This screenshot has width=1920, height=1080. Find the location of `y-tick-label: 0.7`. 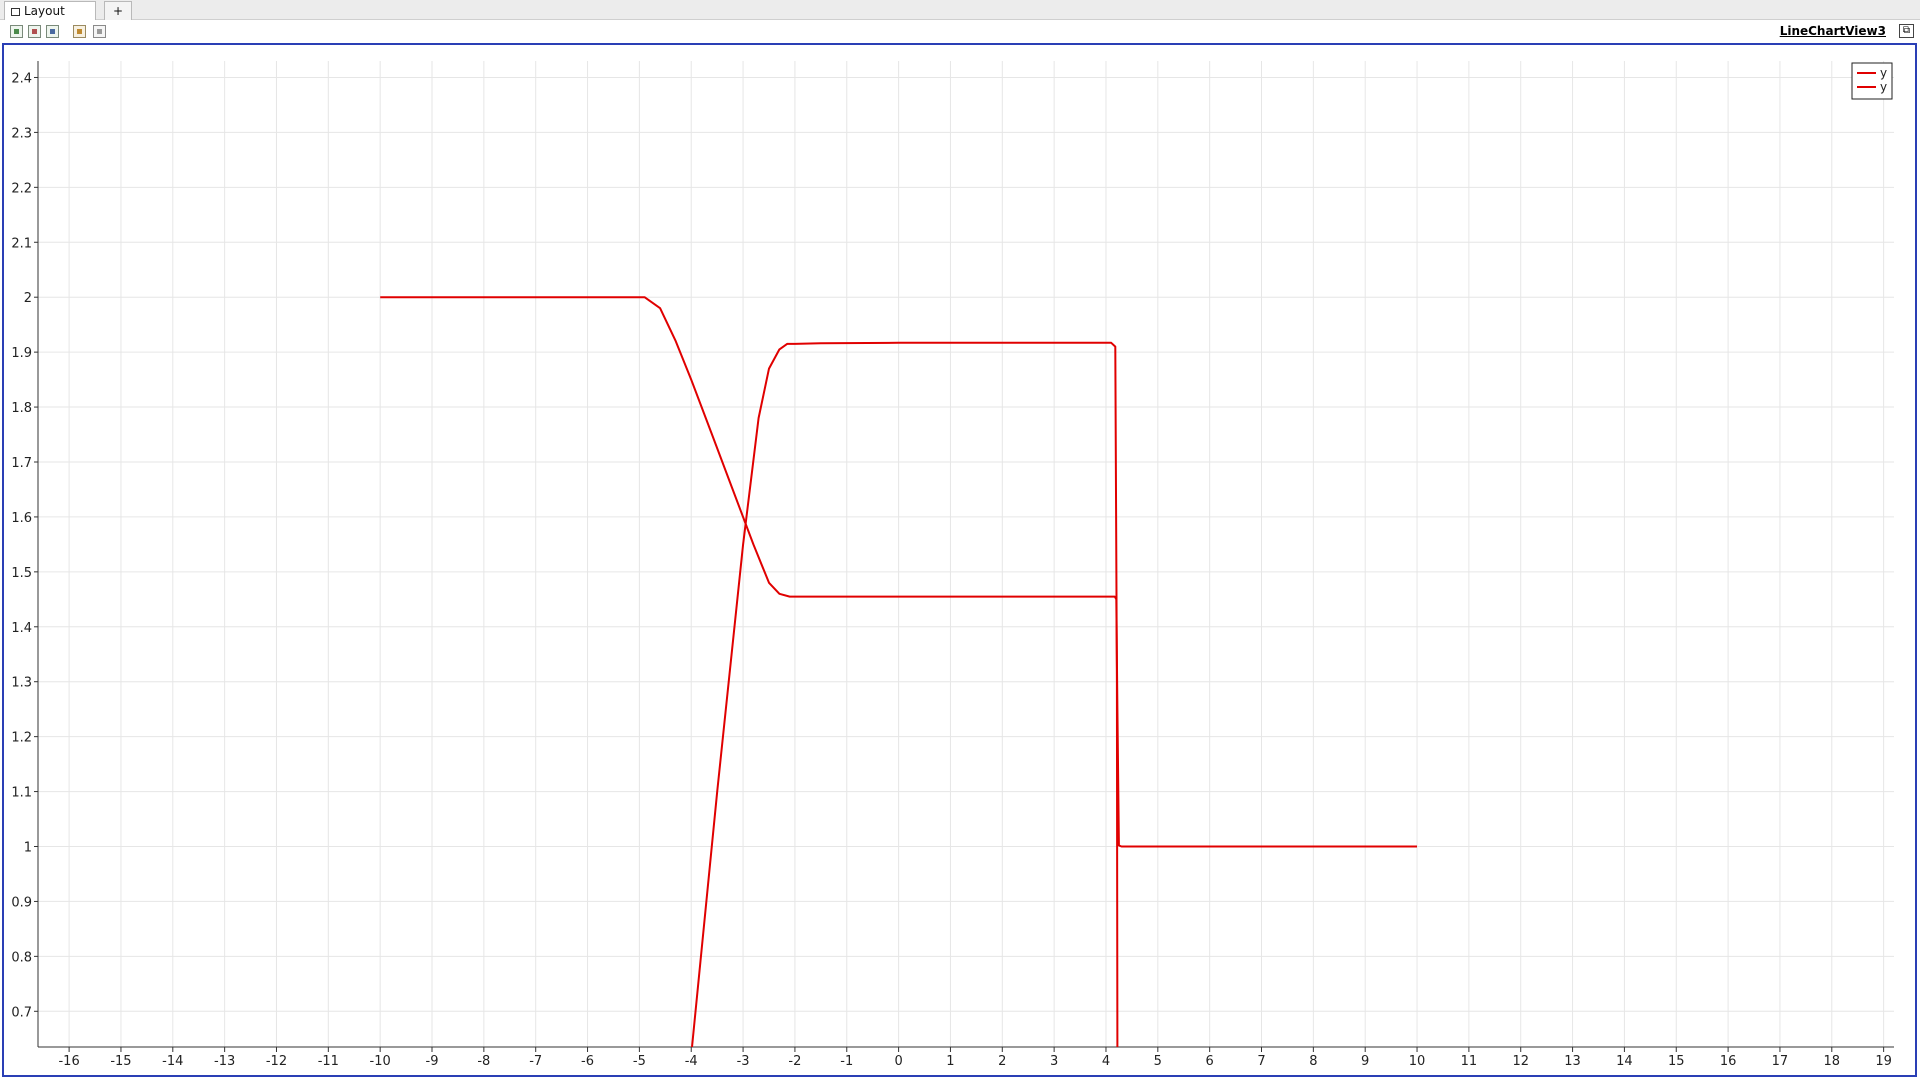

y-tick-label: 0.7 is located at coordinates (21, 1012).